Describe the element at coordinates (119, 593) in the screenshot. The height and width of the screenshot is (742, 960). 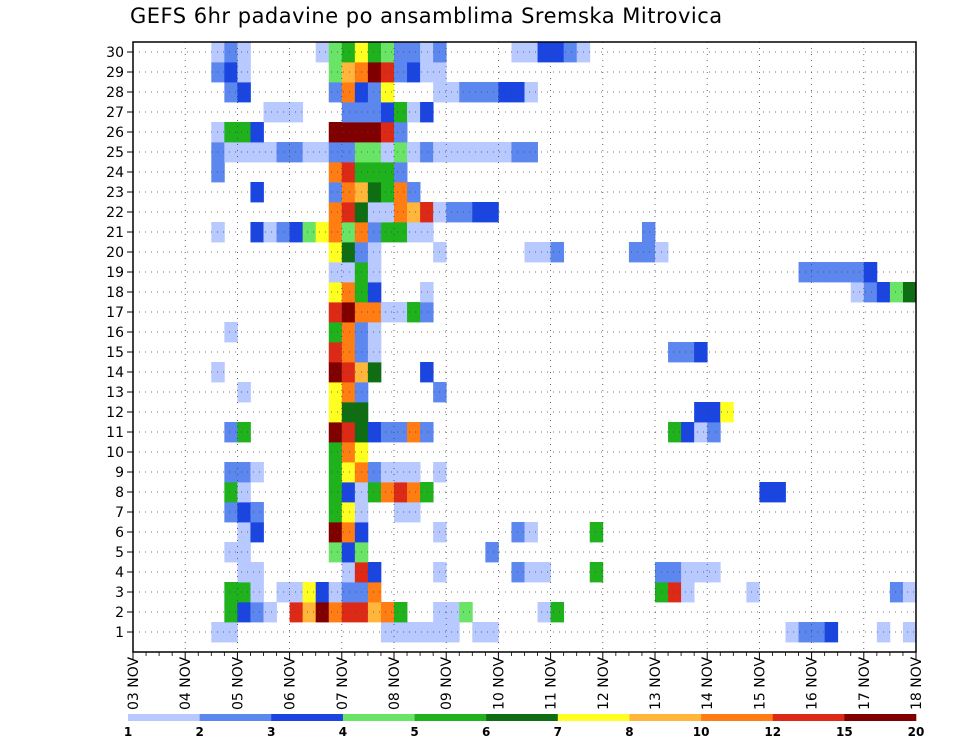
I see `y-tick-label: 3` at that location.